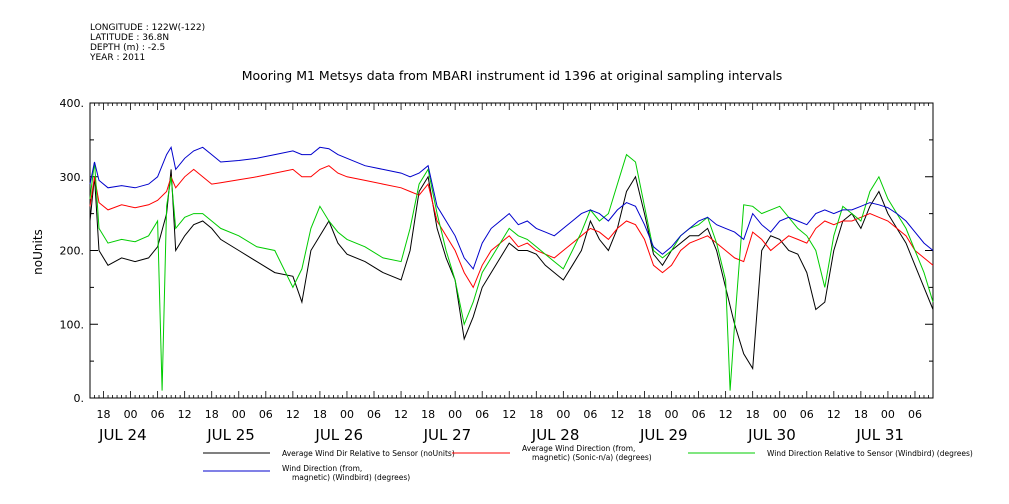 This screenshot has height=504, width=1009. Describe the element at coordinates (351, 477) in the screenshot. I see `legend-label-4-line2: magnetic) (Windbird) (degrees)` at that location.